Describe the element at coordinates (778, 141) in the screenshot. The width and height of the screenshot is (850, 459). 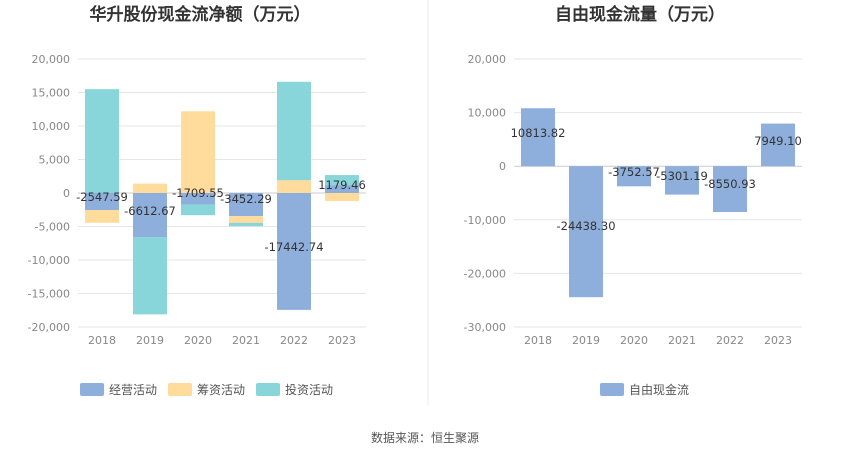
I see `data-label: 7949.10` at that location.